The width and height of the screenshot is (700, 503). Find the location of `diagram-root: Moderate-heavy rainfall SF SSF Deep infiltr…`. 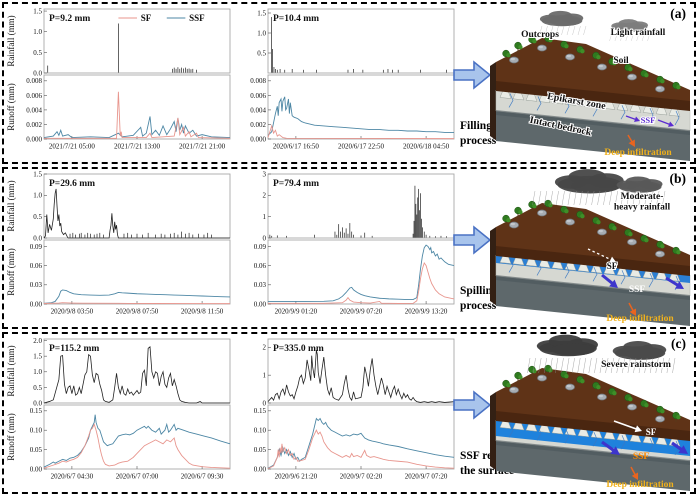

diagram-root: Moderate-heavy rainfall SF SSF Deep infiltr… is located at coordinates (590, 247).